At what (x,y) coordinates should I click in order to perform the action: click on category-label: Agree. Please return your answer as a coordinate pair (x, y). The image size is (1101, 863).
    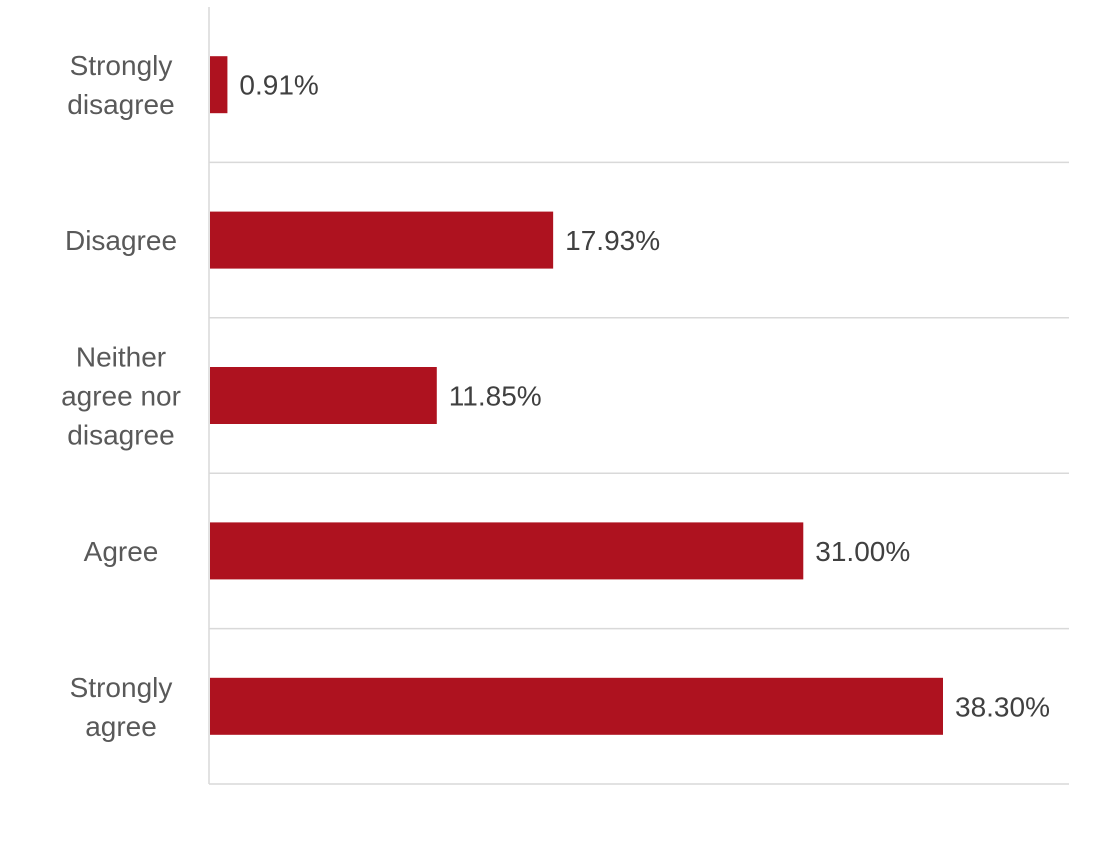
    Looking at the image, I should click on (121, 551).